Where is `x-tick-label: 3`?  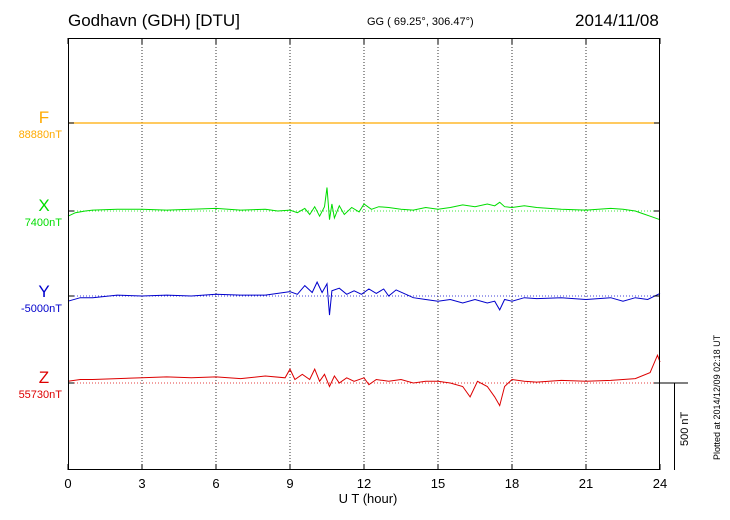
x-tick-label: 3 is located at coordinates (141, 483).